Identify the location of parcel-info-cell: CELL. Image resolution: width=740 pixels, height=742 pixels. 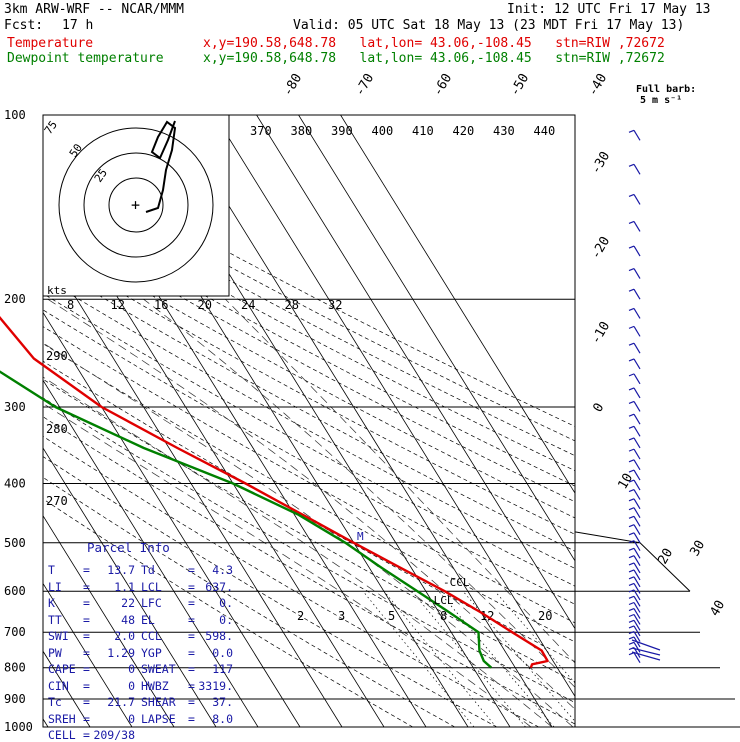
(62, 735).